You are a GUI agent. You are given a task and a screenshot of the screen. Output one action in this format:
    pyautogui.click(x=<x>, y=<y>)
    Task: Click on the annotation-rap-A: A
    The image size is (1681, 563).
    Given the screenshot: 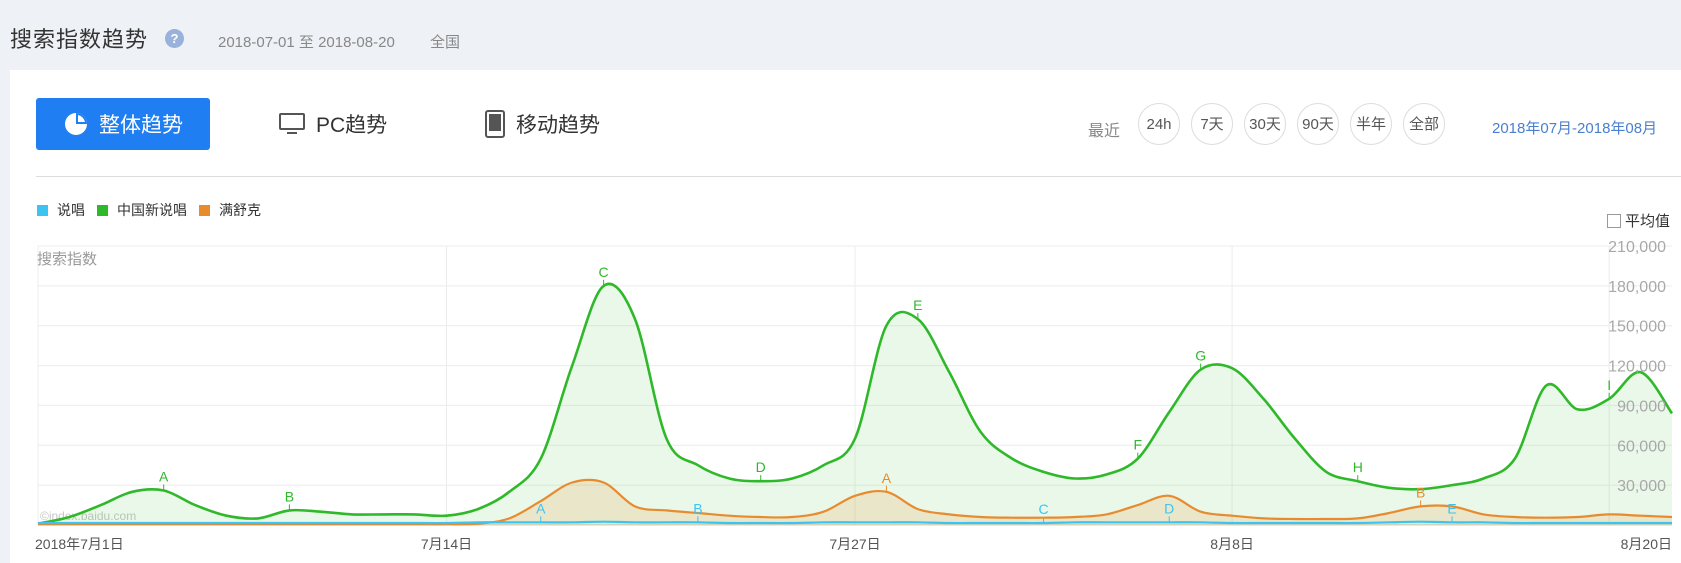 What is the action you would take?
    pyautogui.click(x=541, y=508)
    